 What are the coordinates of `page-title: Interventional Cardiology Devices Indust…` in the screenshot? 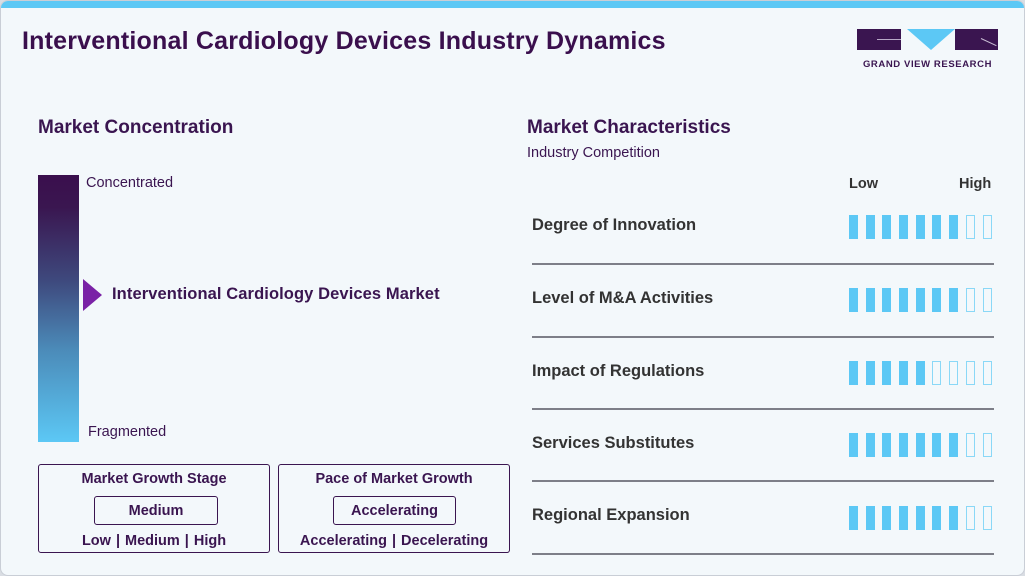 It's located at (344, 41).